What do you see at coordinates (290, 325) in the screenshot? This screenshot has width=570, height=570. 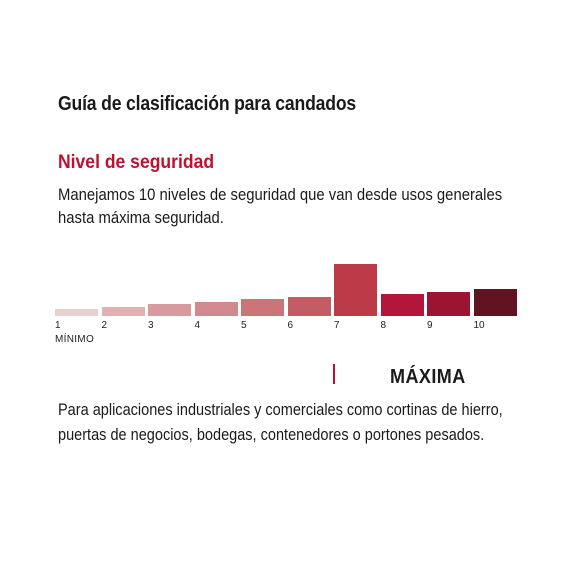 I see `tick-label-6: 6` at bounding box center [290, 325].